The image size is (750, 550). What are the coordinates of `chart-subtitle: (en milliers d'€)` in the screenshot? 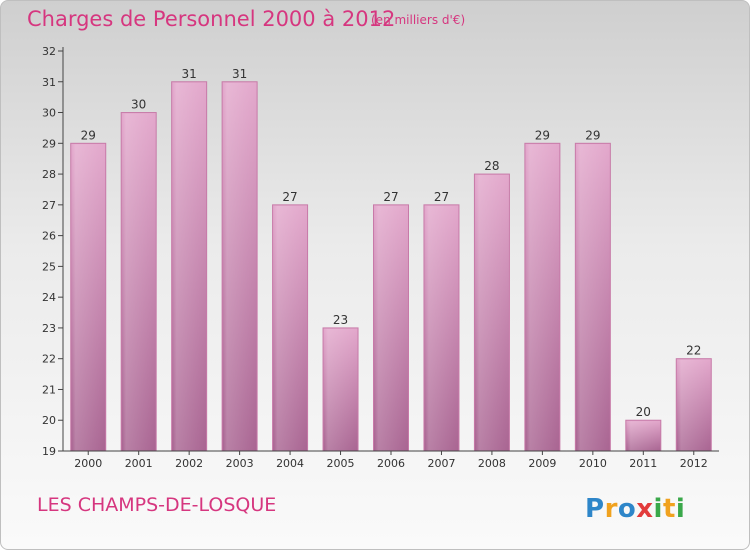 It's located at (418, 20).